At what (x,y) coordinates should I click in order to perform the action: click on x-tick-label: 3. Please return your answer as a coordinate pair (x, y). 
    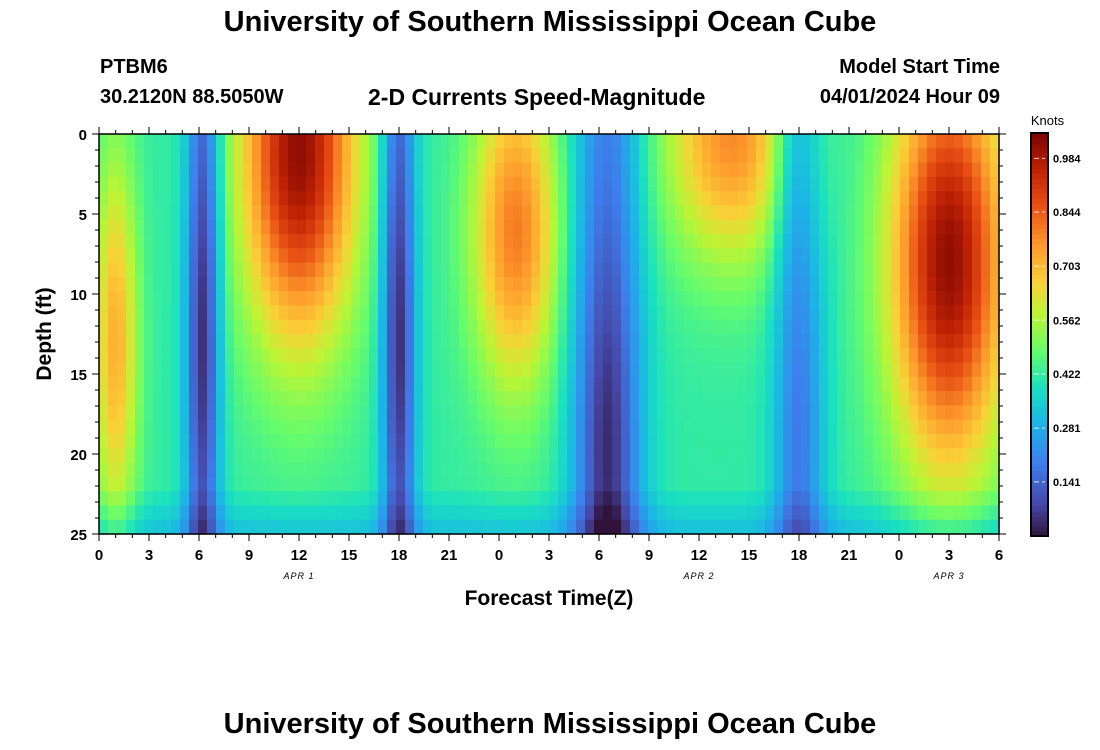
    Looking at the image, I should click on (949, 555).